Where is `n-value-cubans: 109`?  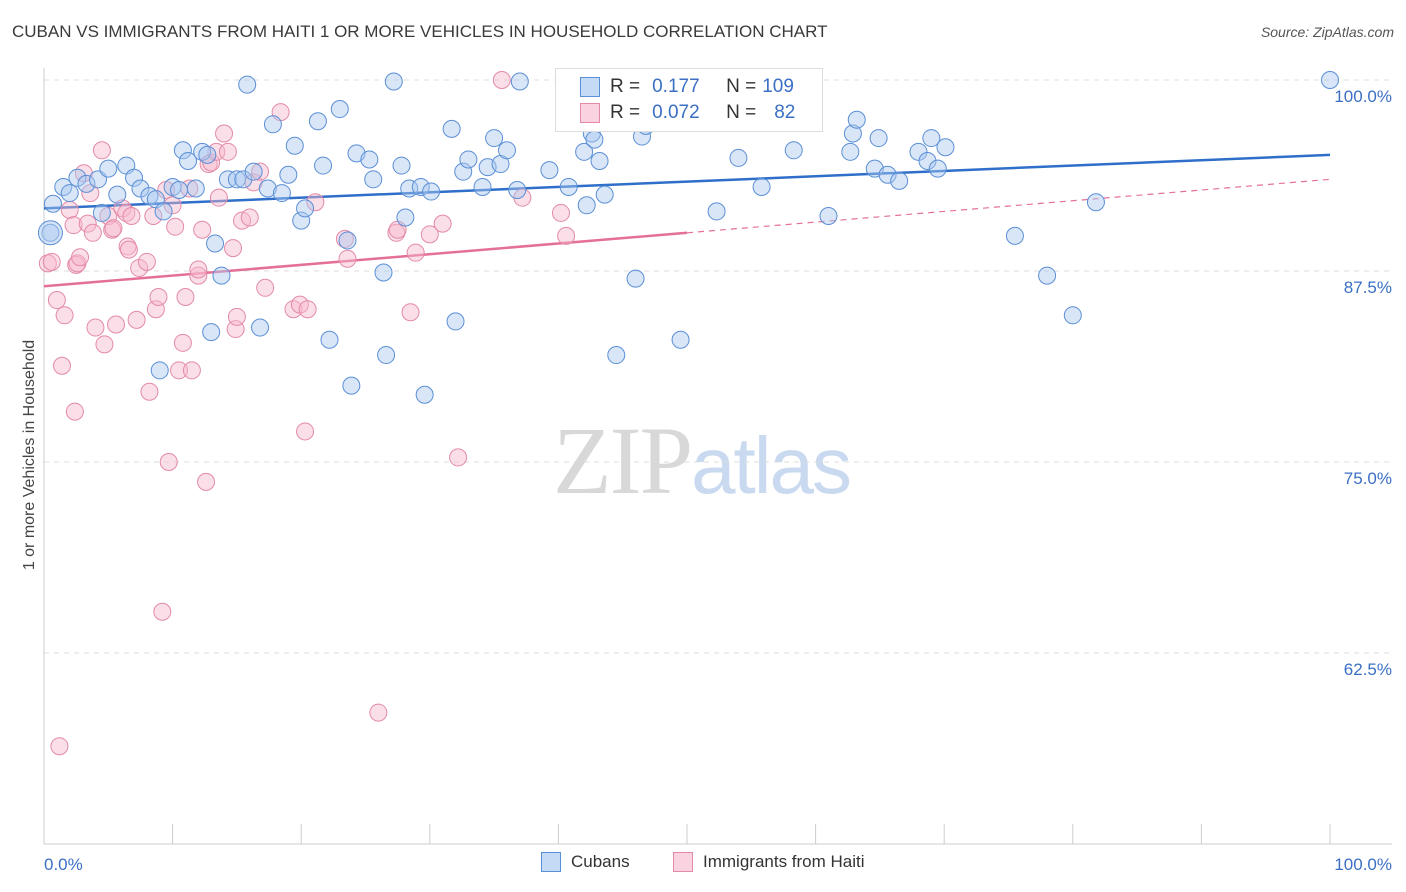
n-value-cubans: 109 is located at coordinates (778, 86).